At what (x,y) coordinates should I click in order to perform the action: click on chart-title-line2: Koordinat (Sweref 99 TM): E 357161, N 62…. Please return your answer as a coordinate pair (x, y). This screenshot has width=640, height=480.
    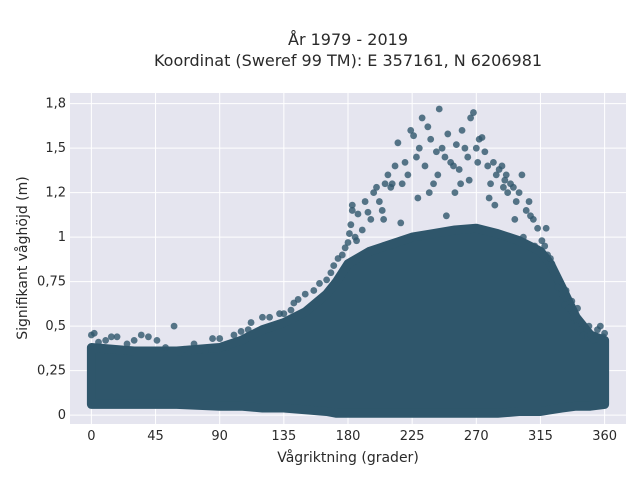
    Looking at the image, I should click on (348, 60).